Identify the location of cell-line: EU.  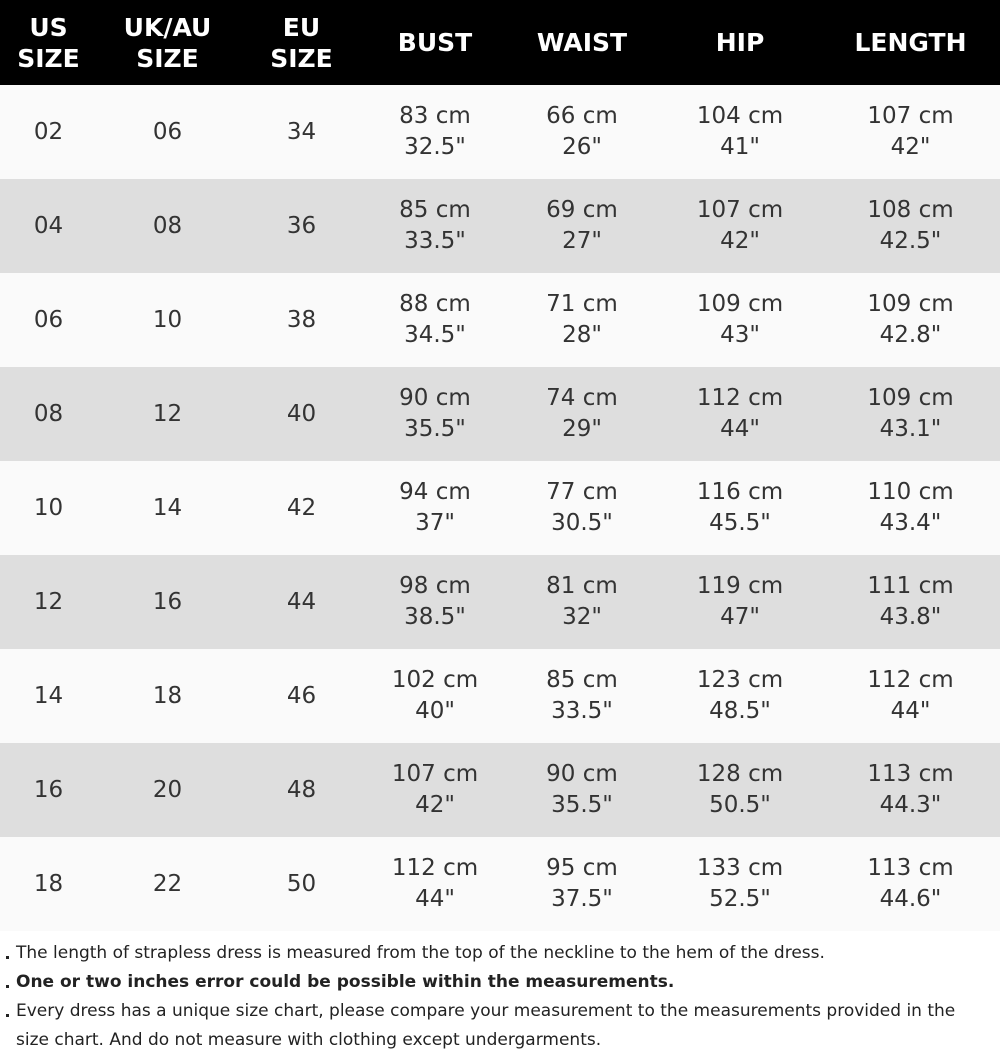
(301, 27).